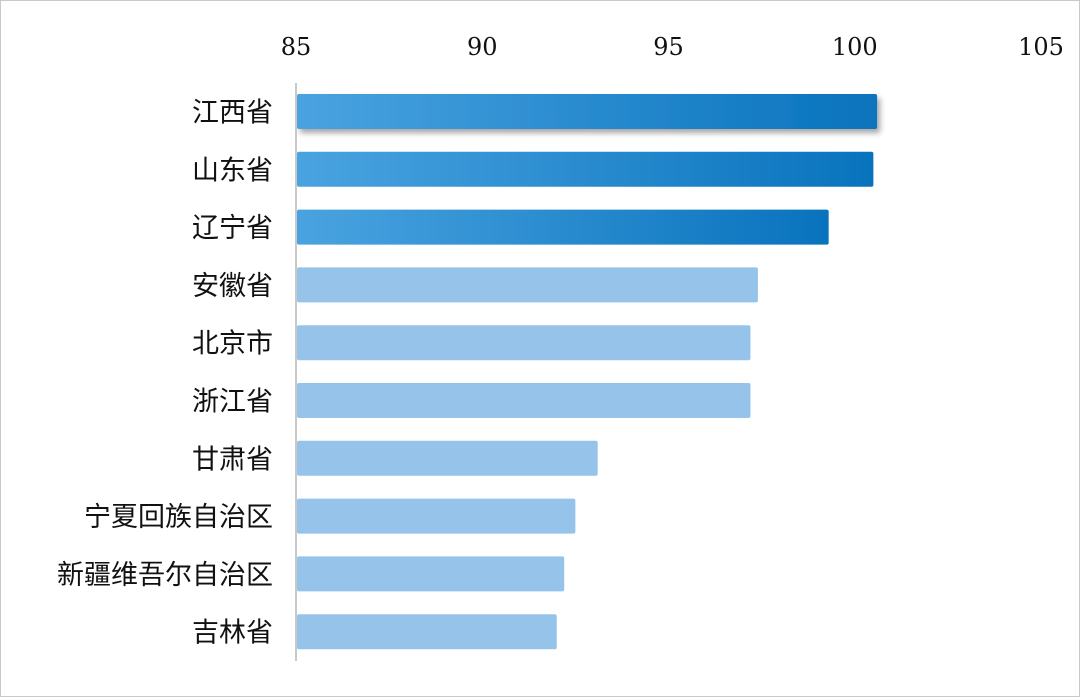 Image resolution: width=1080 pixels, height=697 pixels. I want to click on category-label: 辽宁省, so click(232, 228).